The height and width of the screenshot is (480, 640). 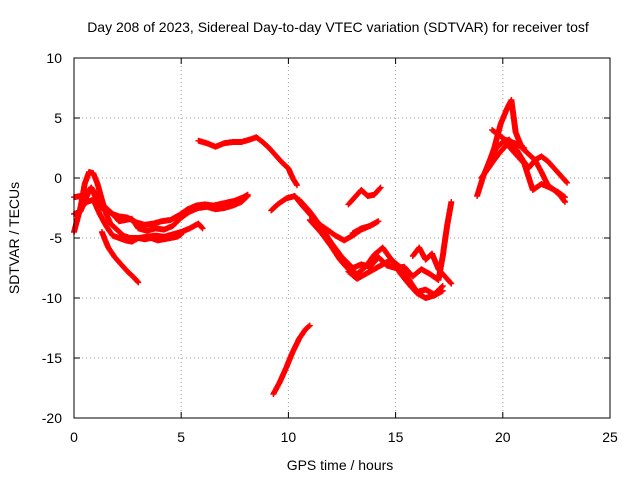 I want to click on y-tick-label: -5, so click(x=56, y=238).